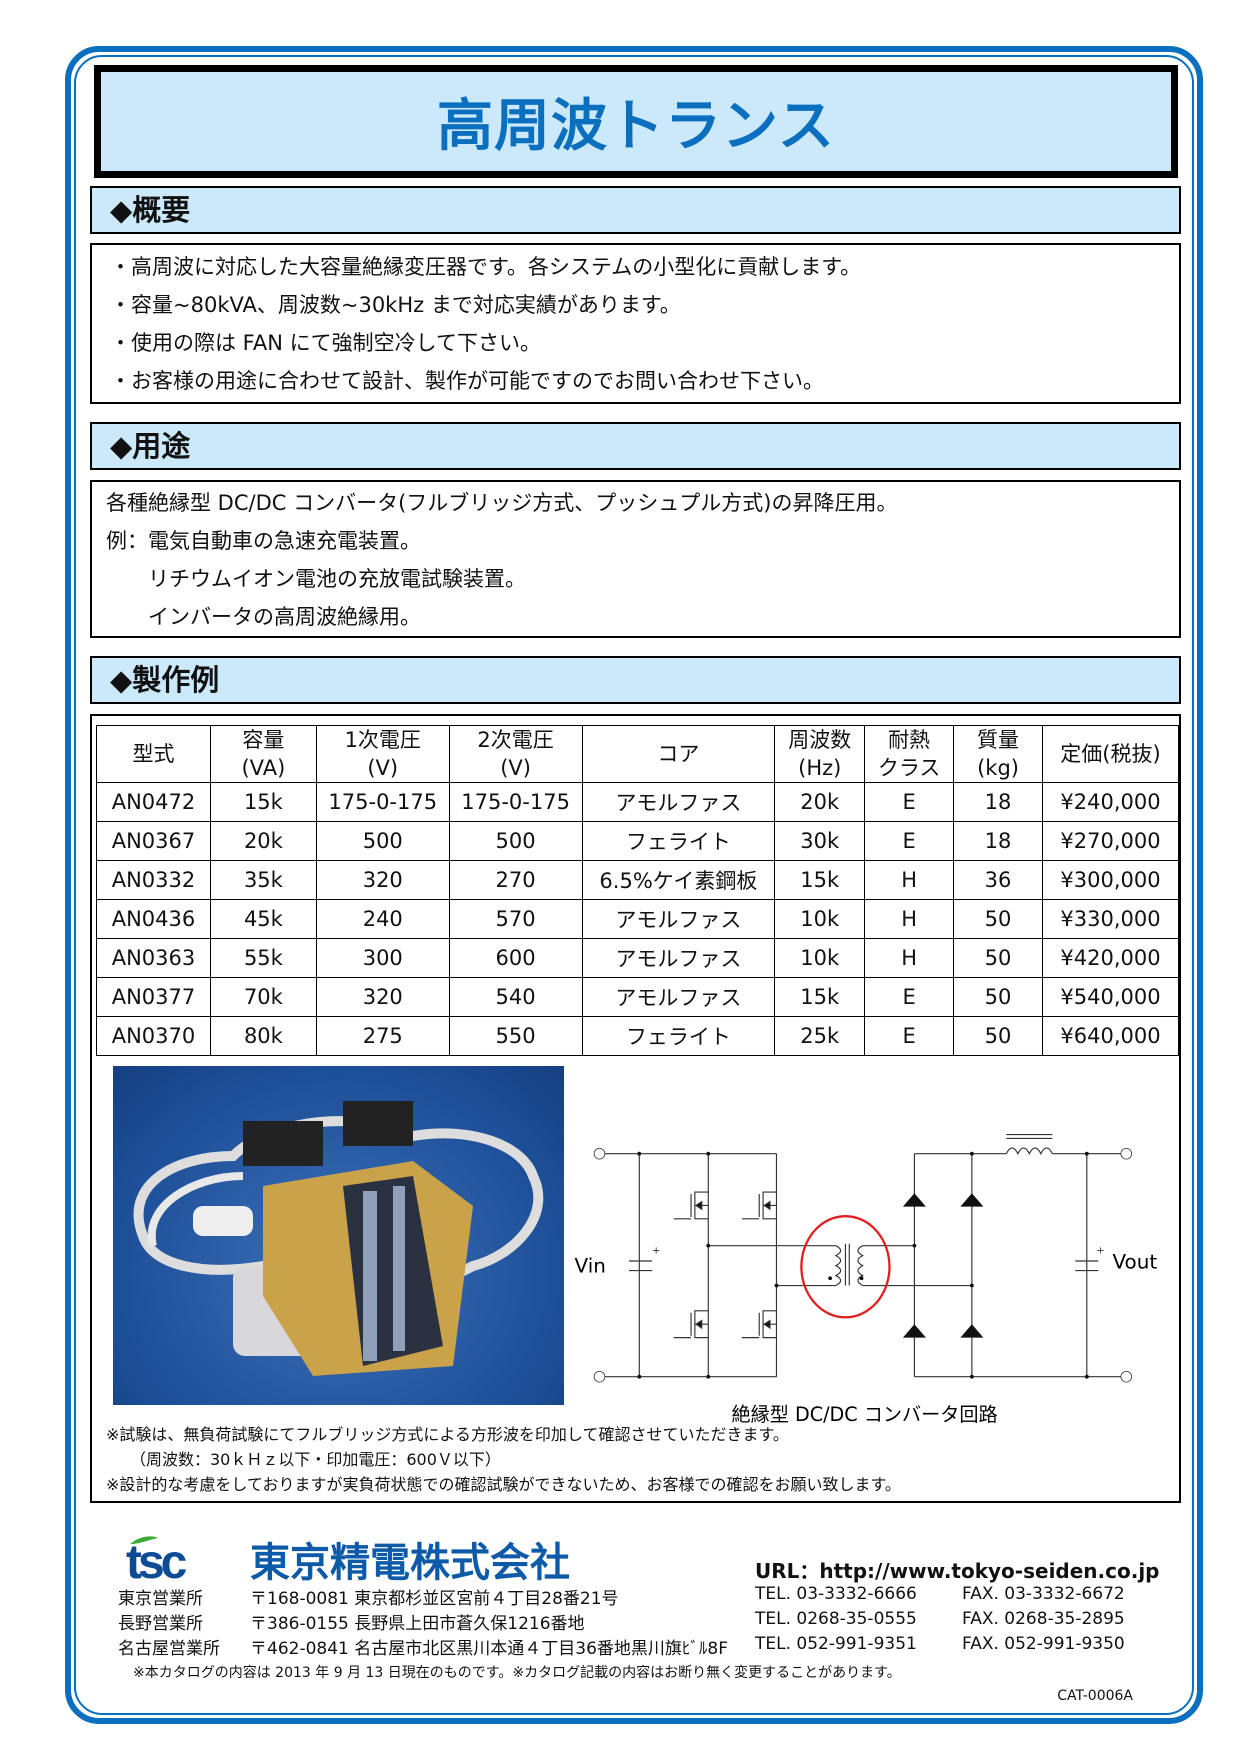 Image resolution: width=1240 pixels, height=1755 pixels. I want to click on column-header-unit: (VA), so click(263, 768).